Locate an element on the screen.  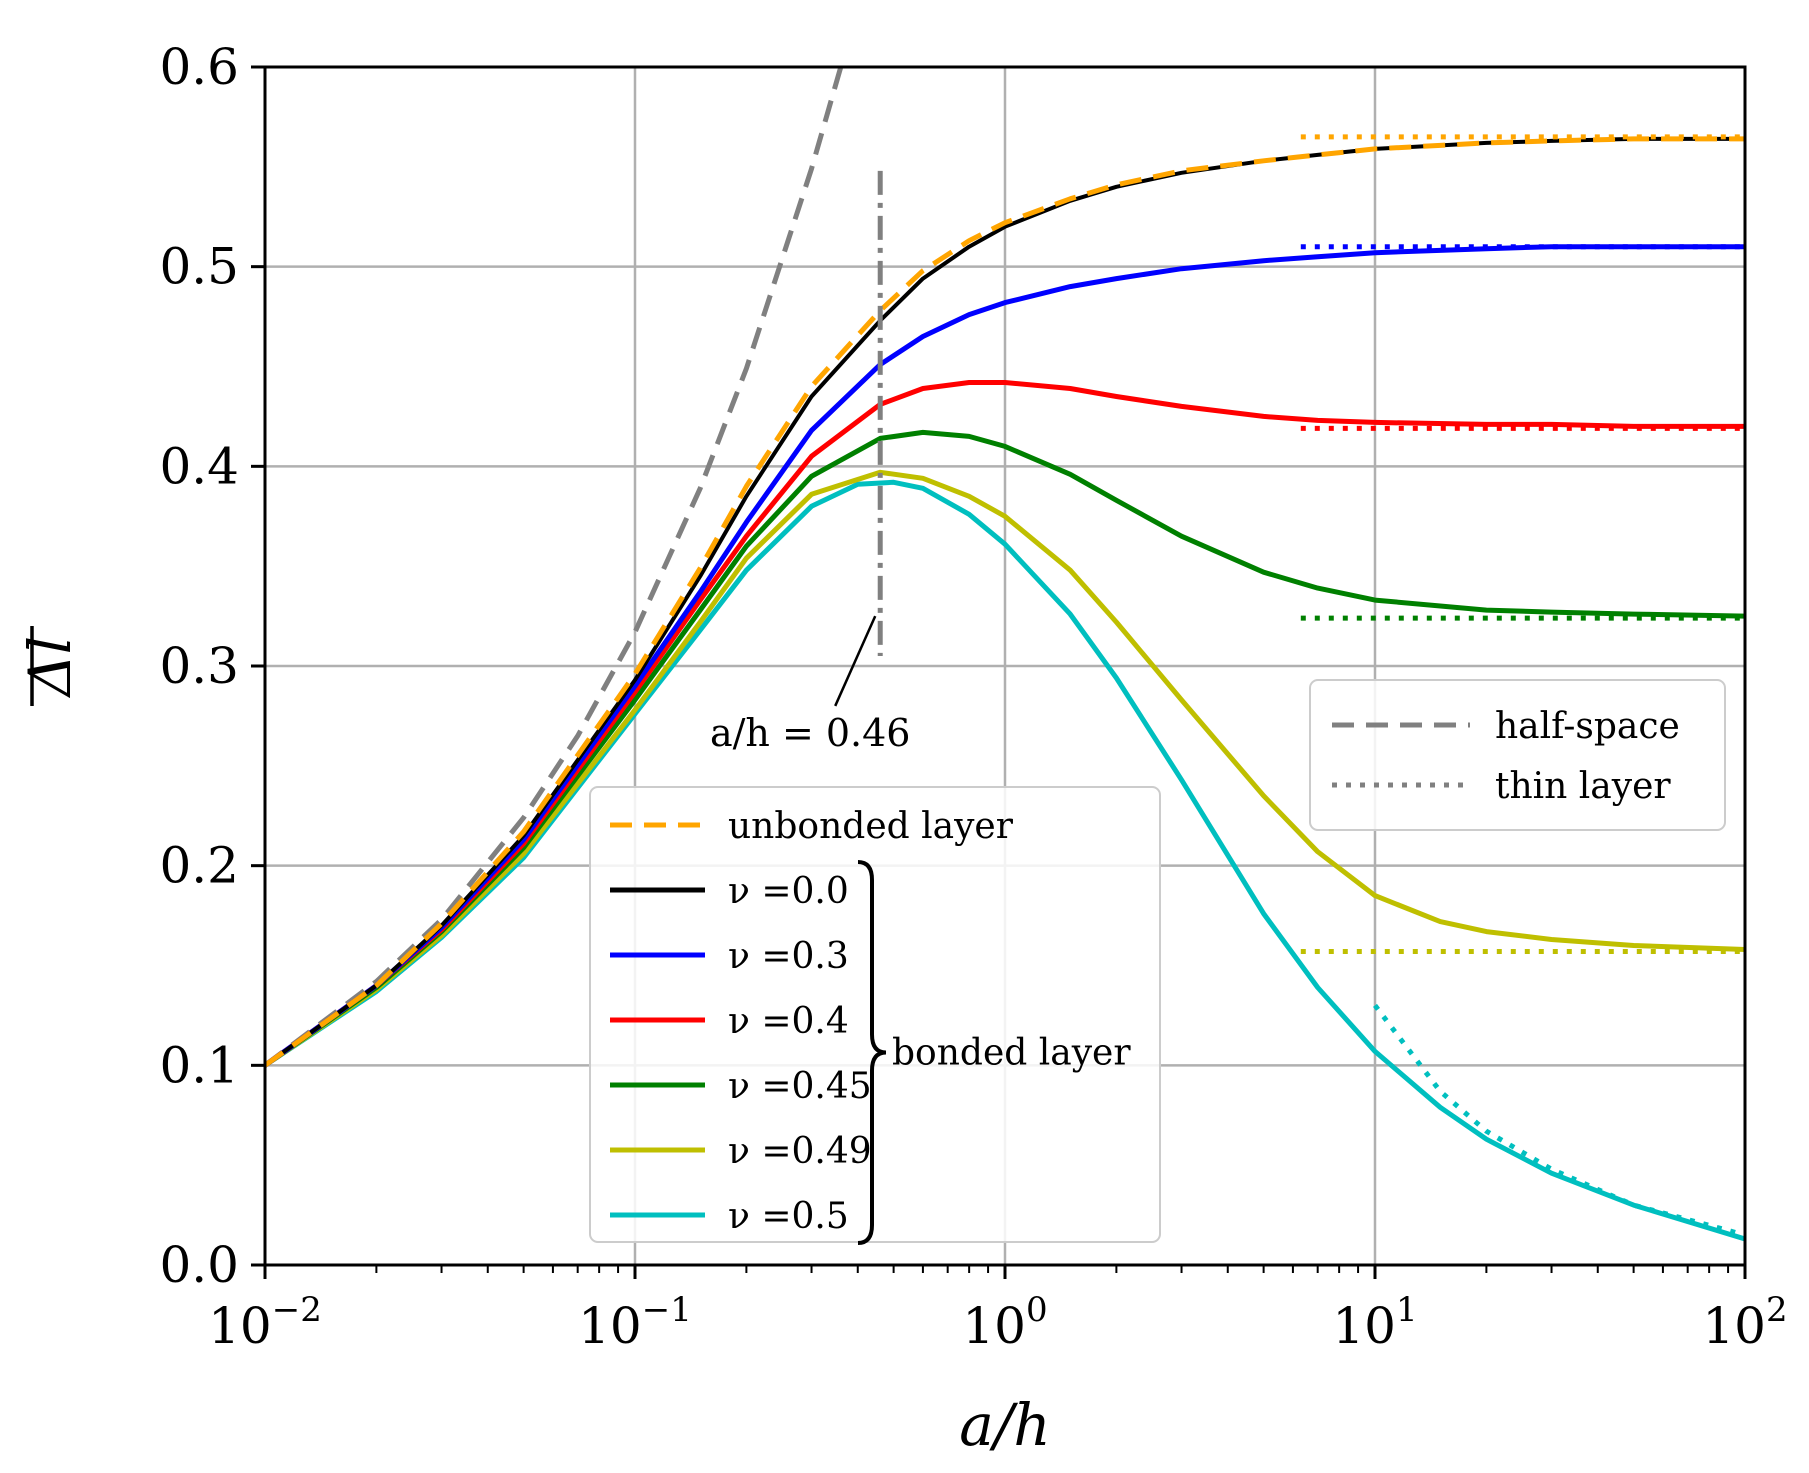
x-axis-label: a/h is located at coordinates (1004, 1425).